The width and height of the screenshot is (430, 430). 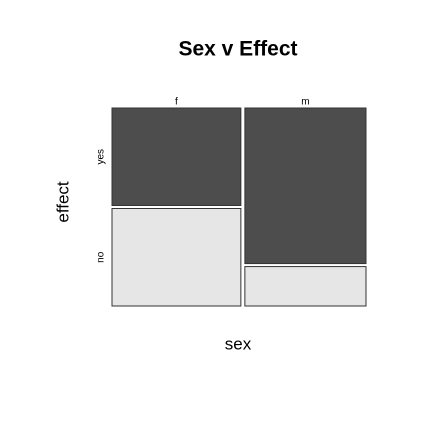 What do you see at coordinates (62, 202) in the screenshot?
I see `y-axis-label: effect` at bounding box center [62, 202].